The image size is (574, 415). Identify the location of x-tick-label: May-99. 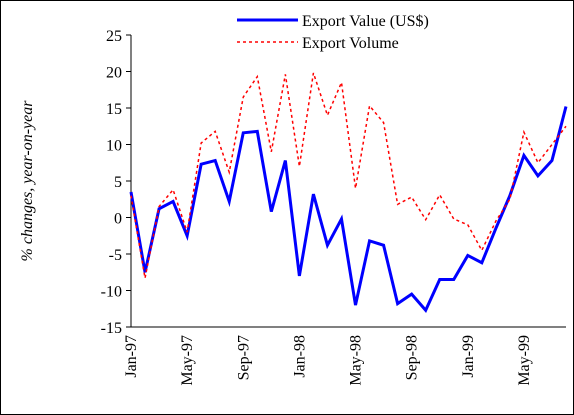
(524, 360).